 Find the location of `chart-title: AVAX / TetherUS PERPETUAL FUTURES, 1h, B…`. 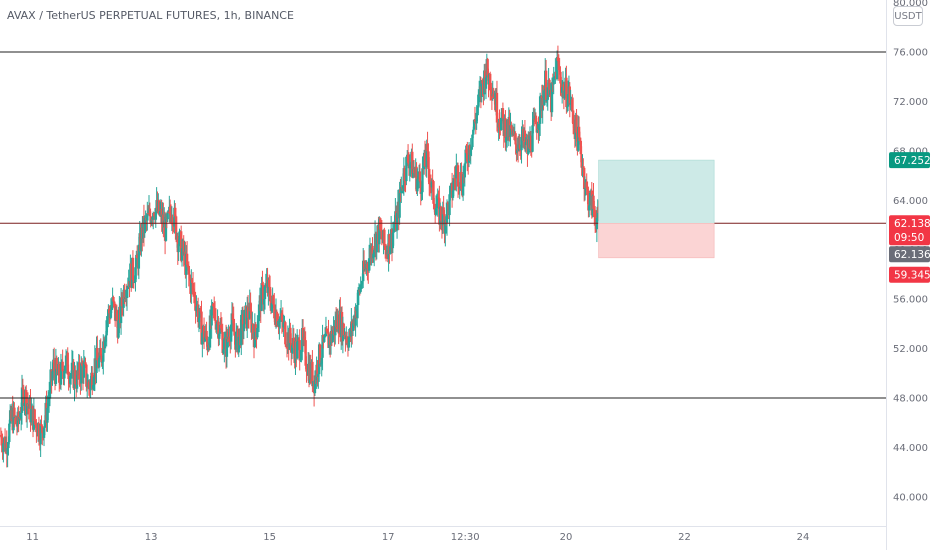

chart-title: AVAX / TetherUS PERPETUAL FUTURES, 1h, B… is located at coordinates (150, 15).